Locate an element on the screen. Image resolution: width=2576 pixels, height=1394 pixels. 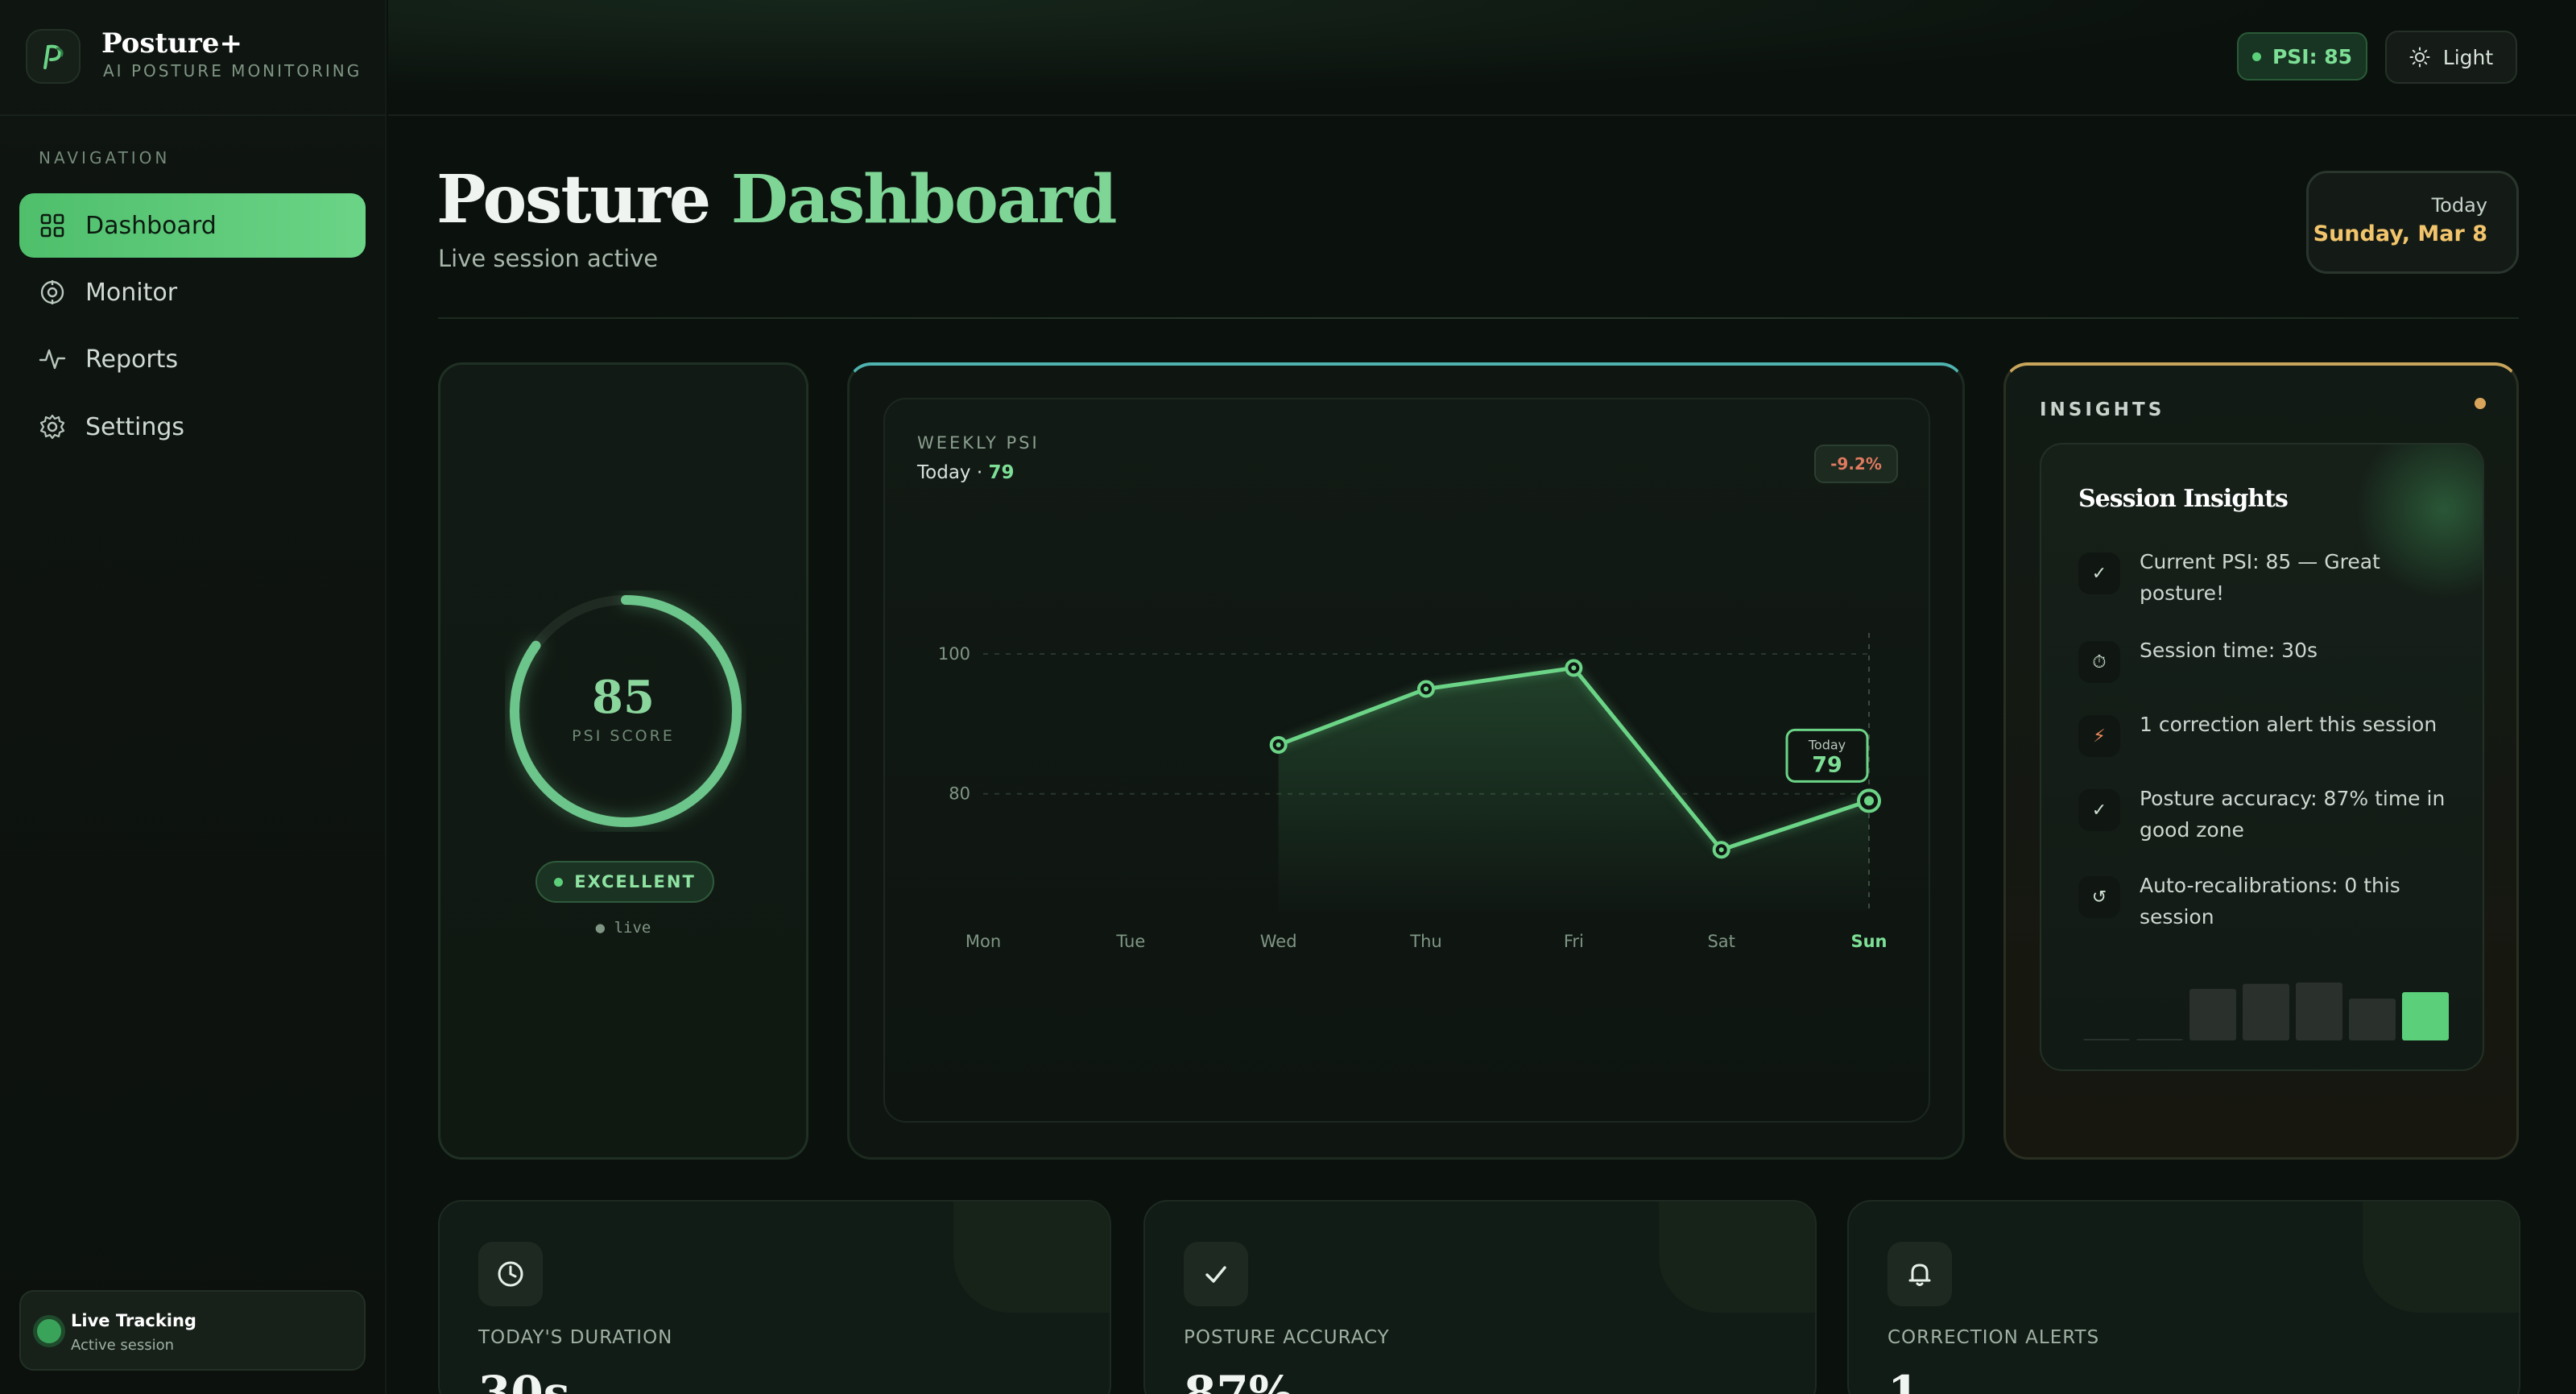
refresh-icon: ↺ is located at coordinates (2099, 897).